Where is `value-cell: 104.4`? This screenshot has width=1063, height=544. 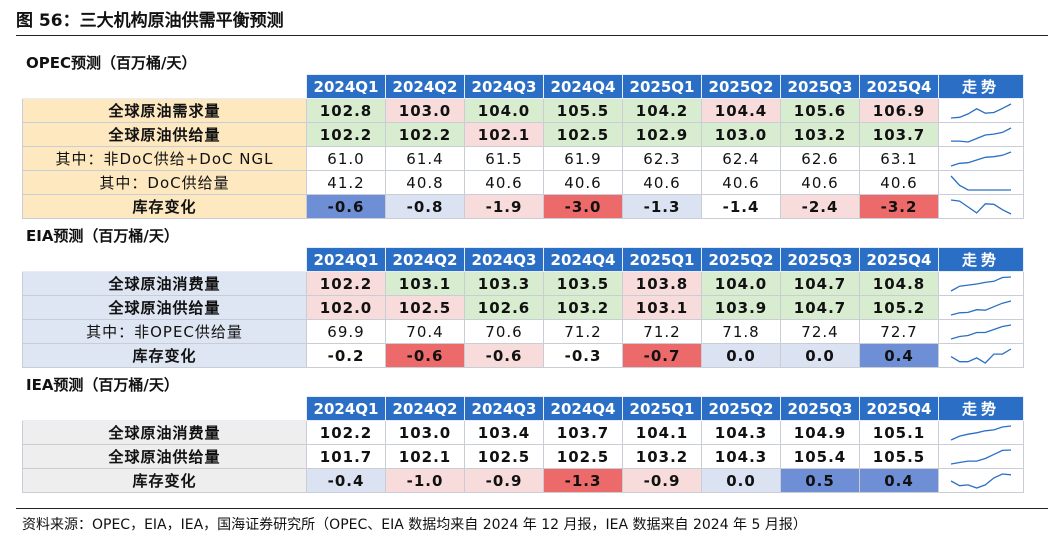
value-cell: 104.4 is located at coordinates (741, 110).